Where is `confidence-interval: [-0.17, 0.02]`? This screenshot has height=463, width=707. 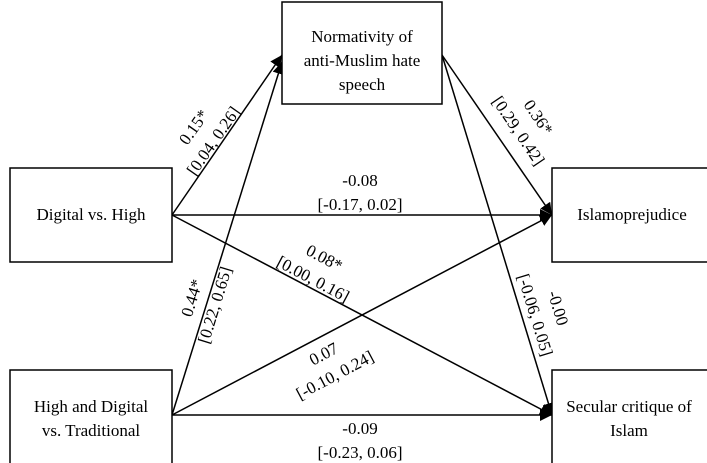 confidence-interval: [-0.17, 0.02] is located at coordinates (360, 204).